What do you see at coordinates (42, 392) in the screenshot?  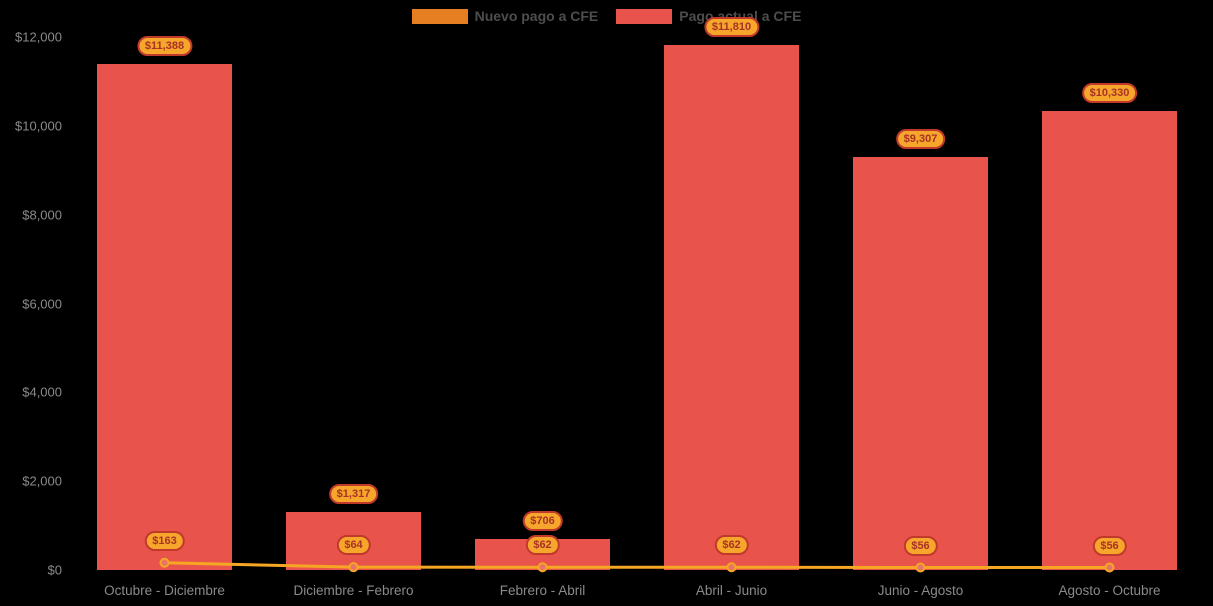 I see `y-axis-tick-label: $4,000` at bounding box center [42, 392].